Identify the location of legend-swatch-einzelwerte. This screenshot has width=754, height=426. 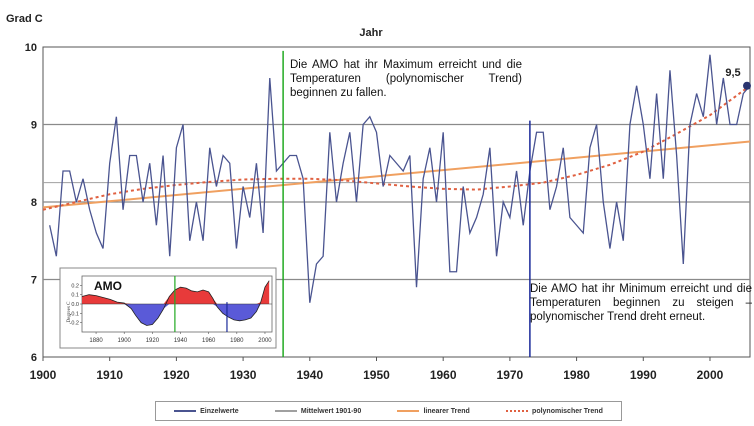
(185, 411).